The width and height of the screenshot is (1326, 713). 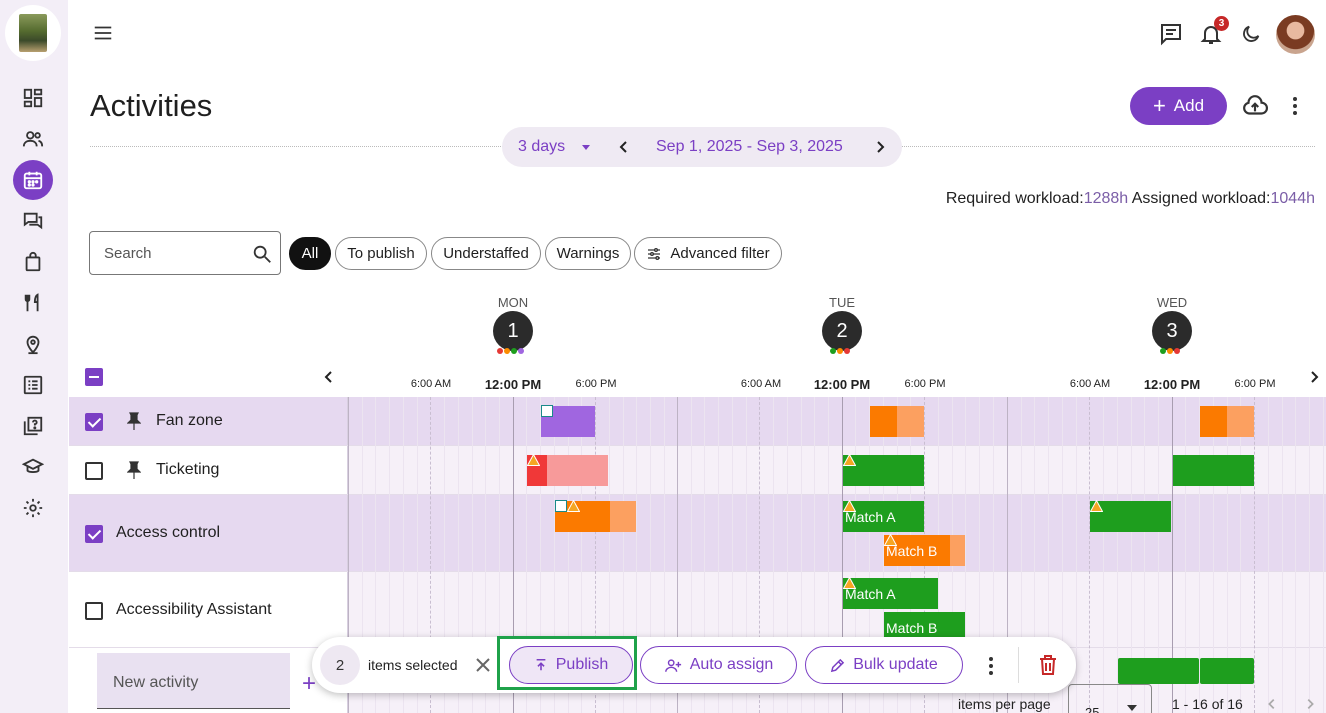 I want to click on messages-icon, so click(x=1171, y=34).